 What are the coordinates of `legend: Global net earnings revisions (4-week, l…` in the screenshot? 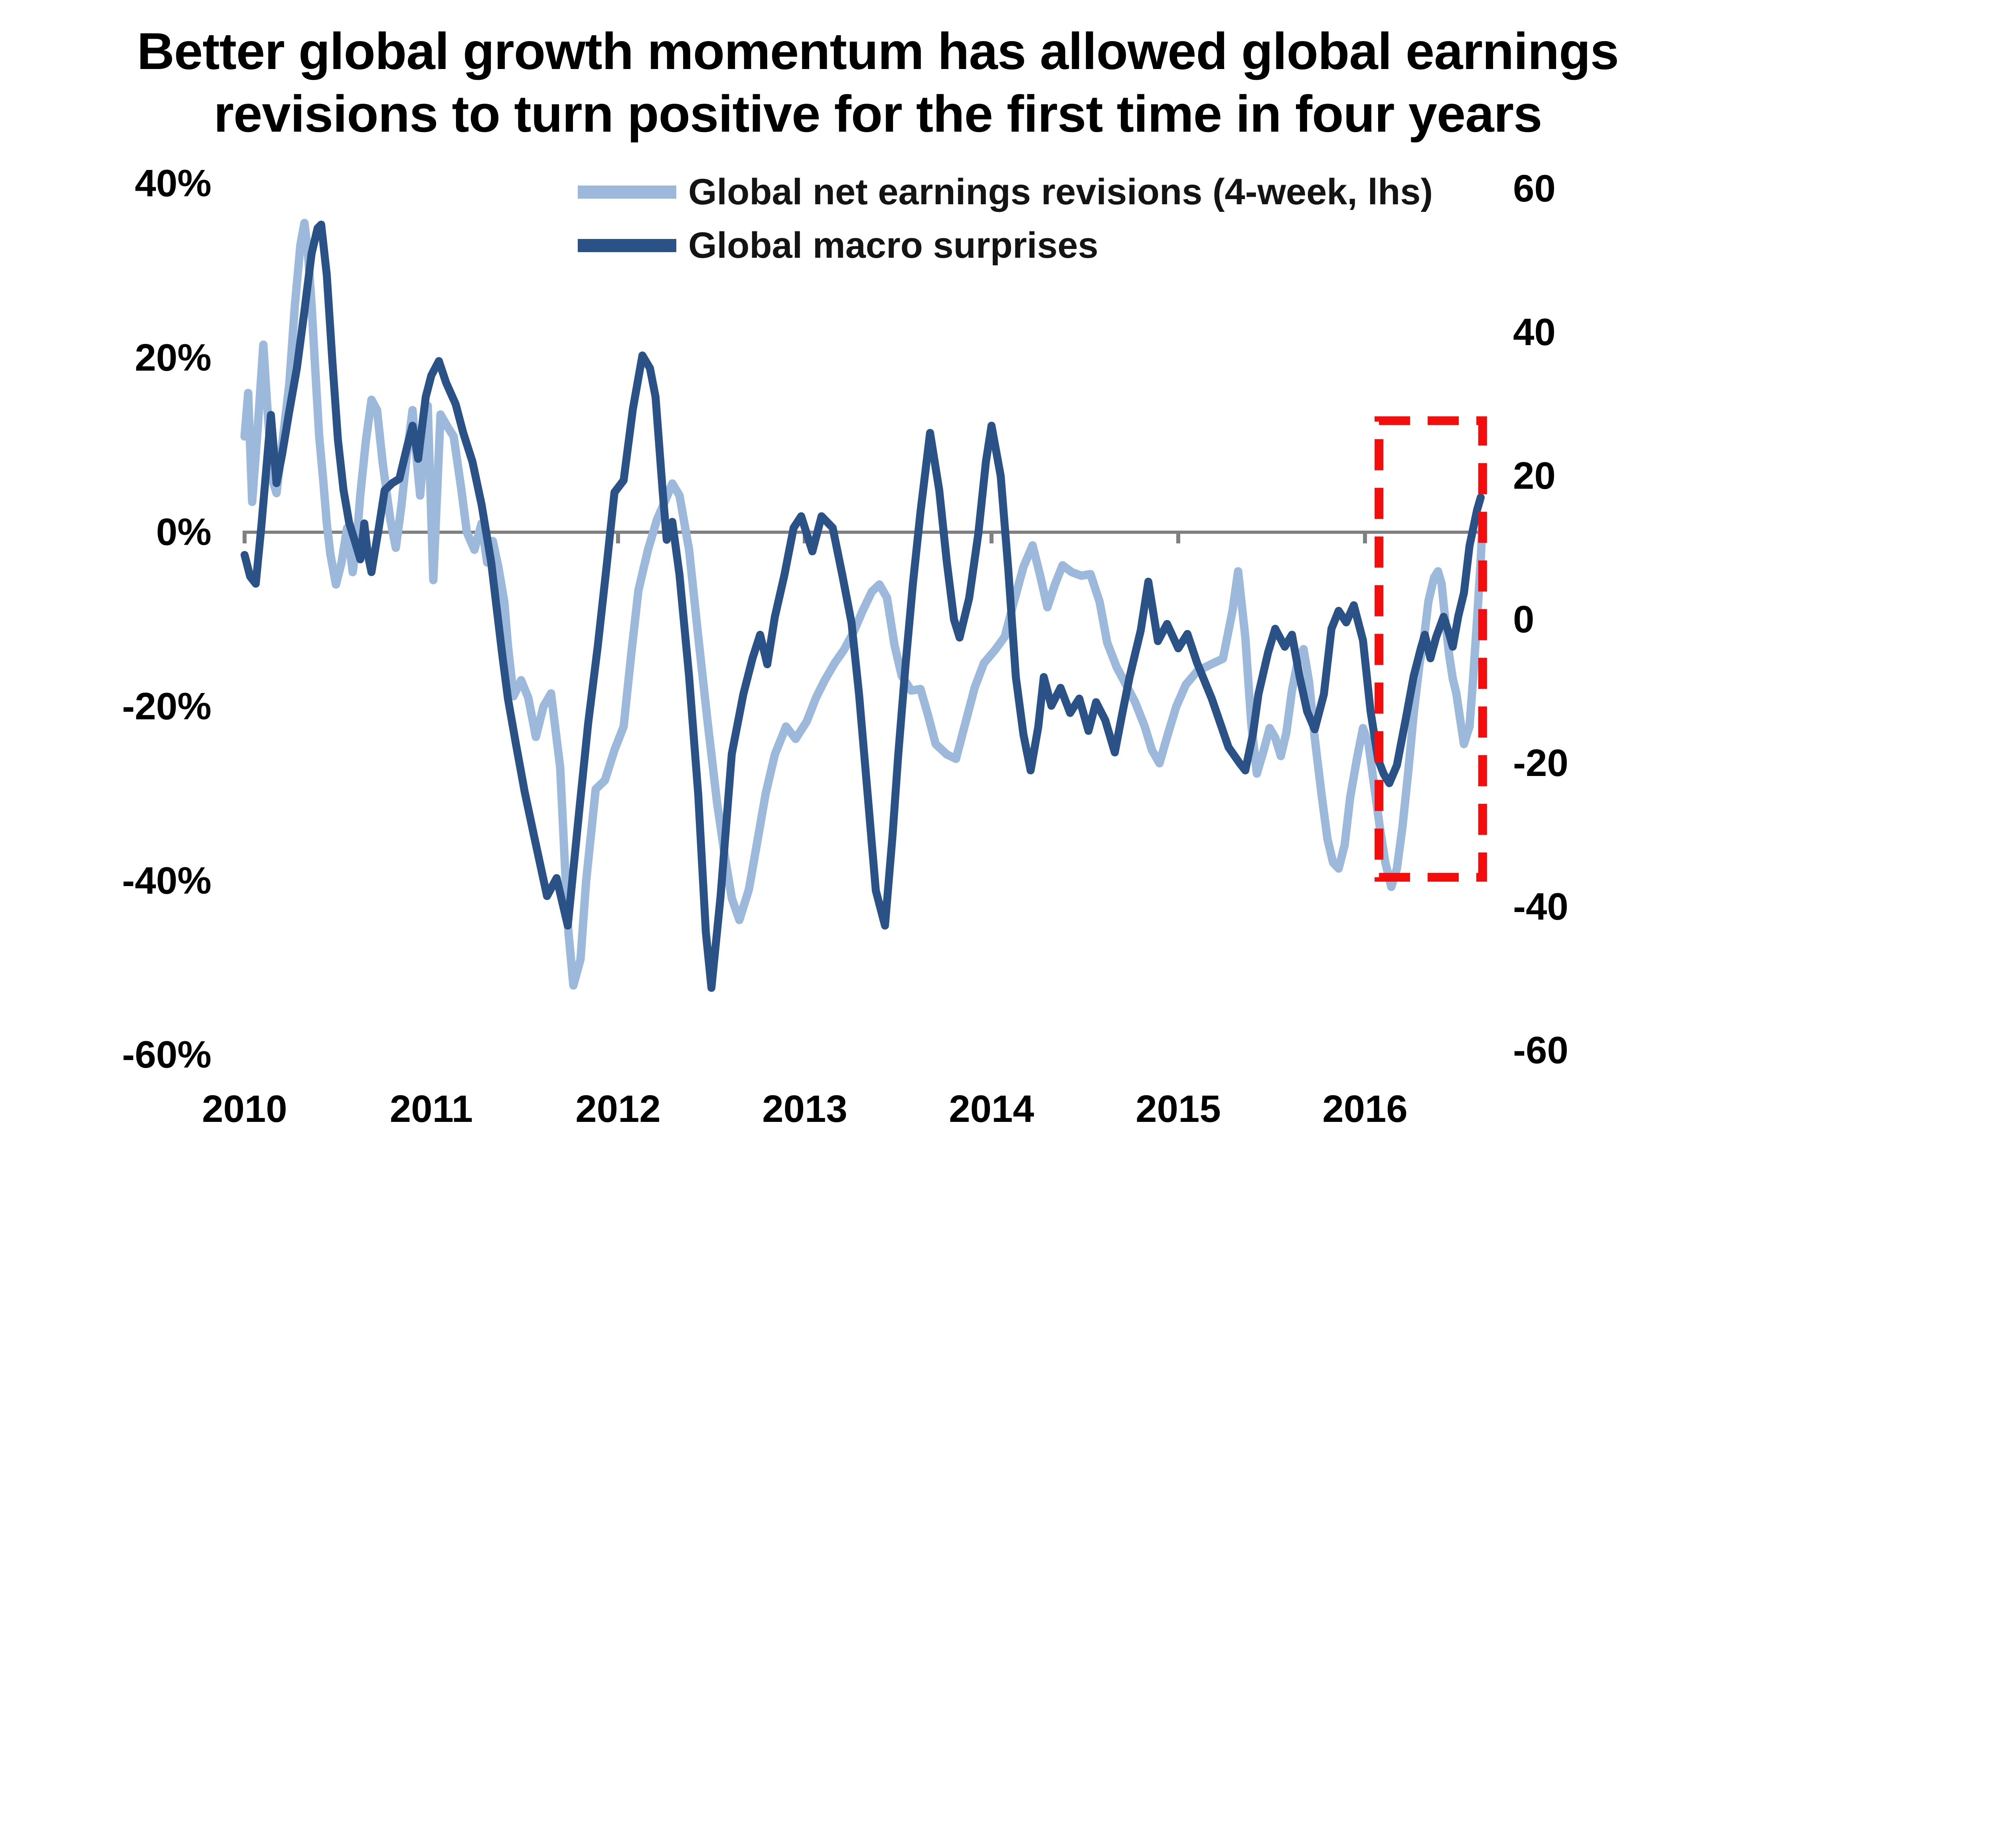 It's located at (1005, 218).